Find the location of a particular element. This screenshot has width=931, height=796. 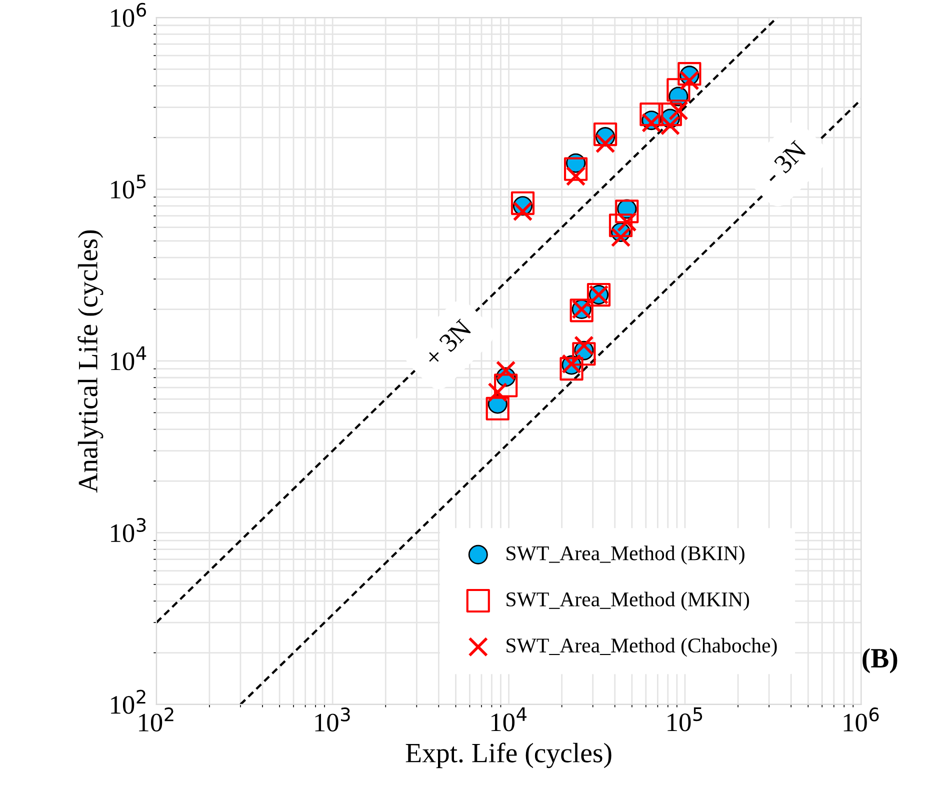

y-tick-label: 10$^{3}$ is located at coordinates (128, 530).